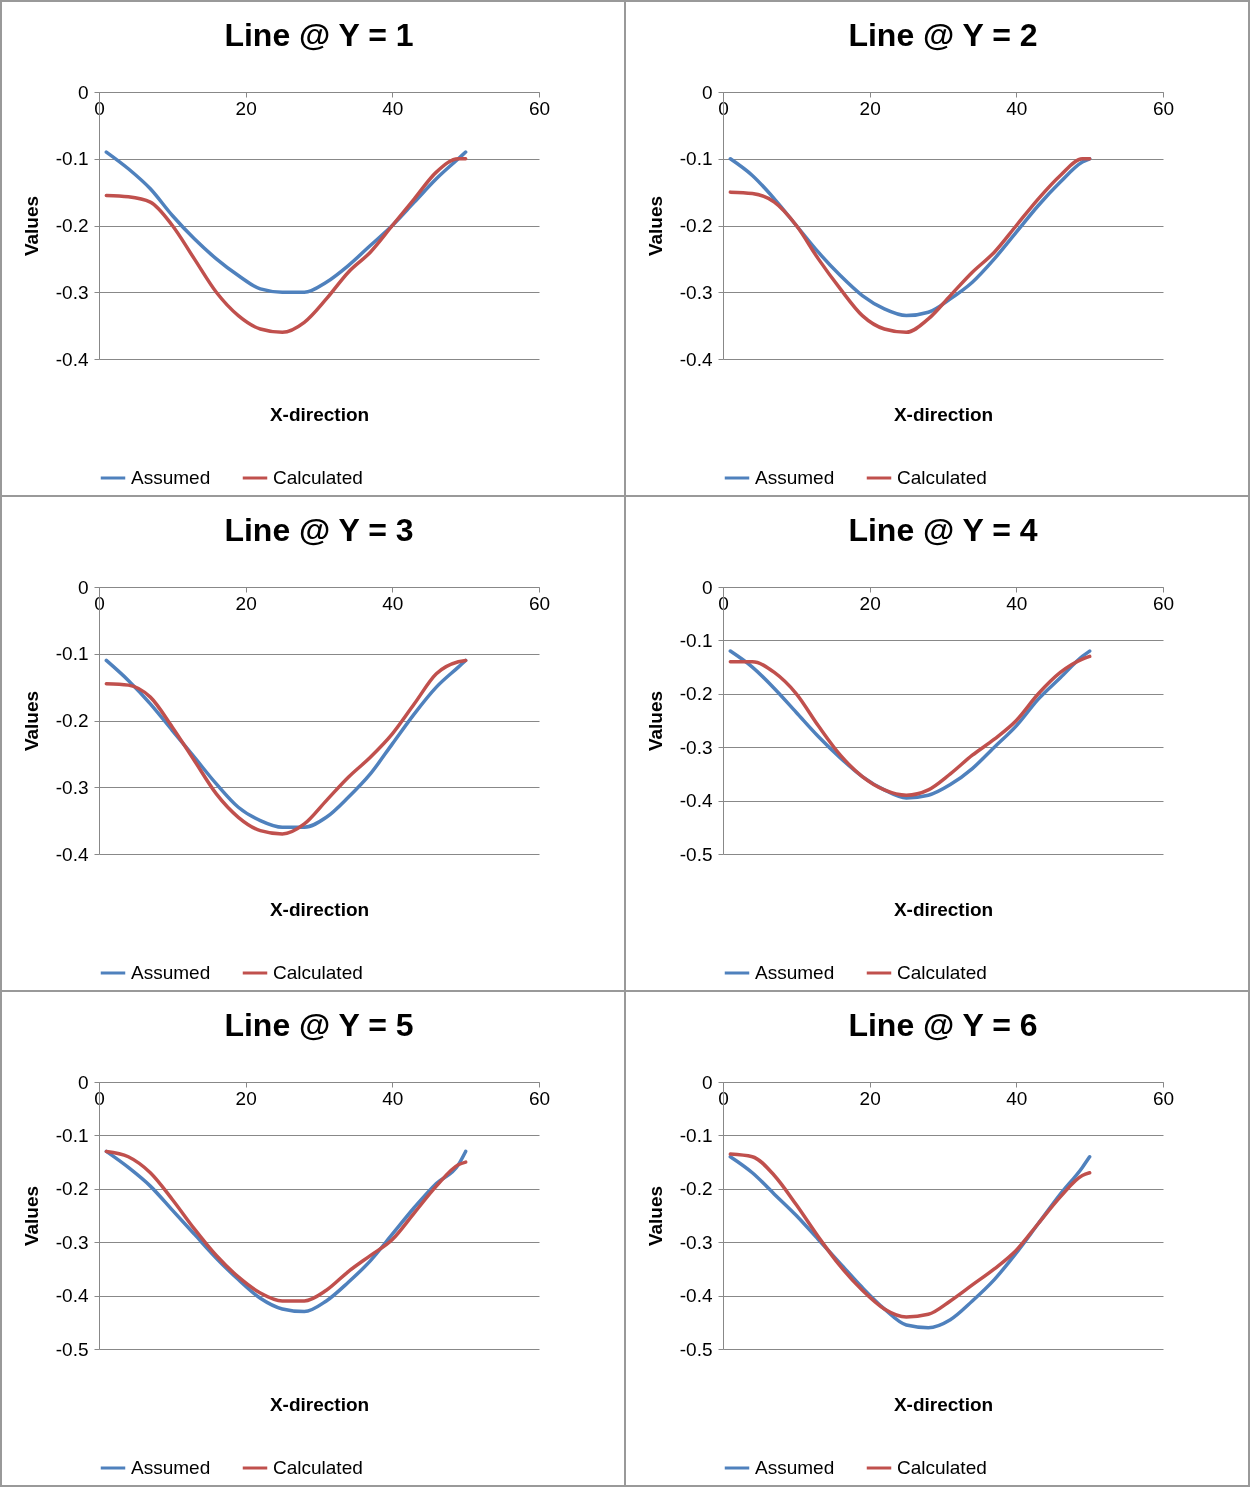  I want to click on chart-title: Line @ Y = 1, so click(319, 35).